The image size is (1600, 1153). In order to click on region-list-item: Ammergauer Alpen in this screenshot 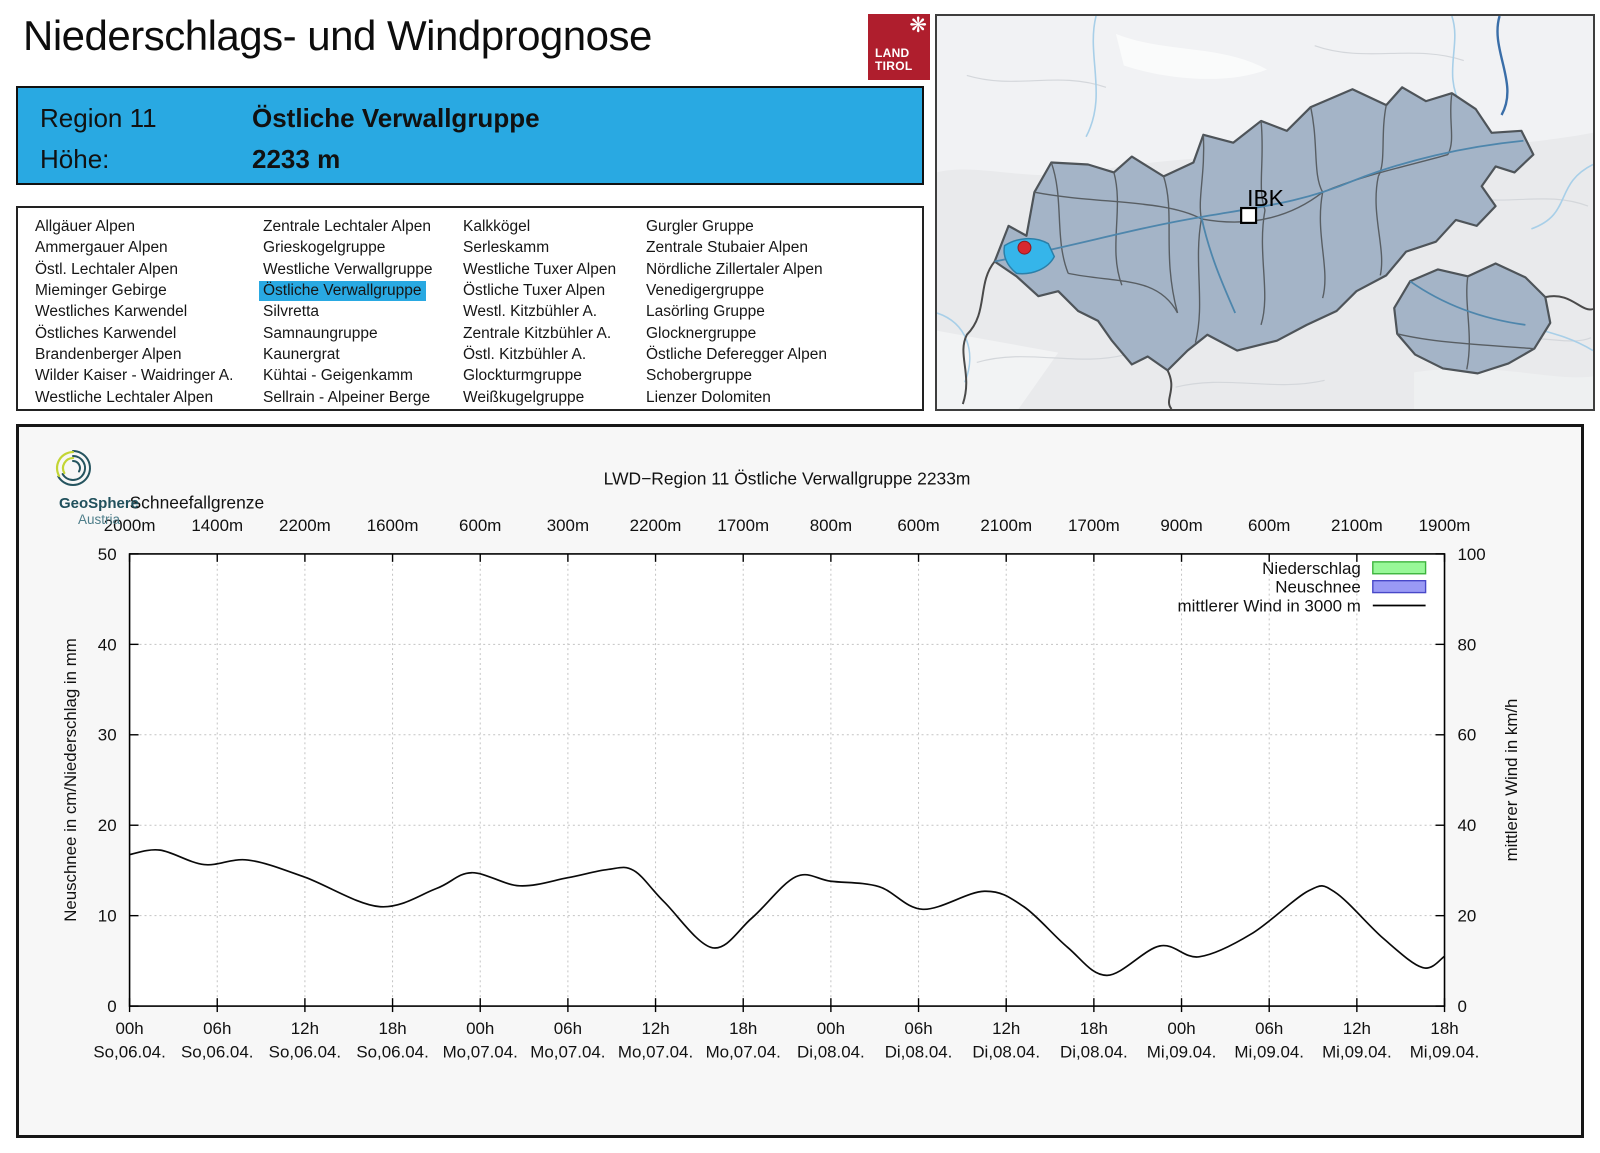, I will do `click(149, 248)`.